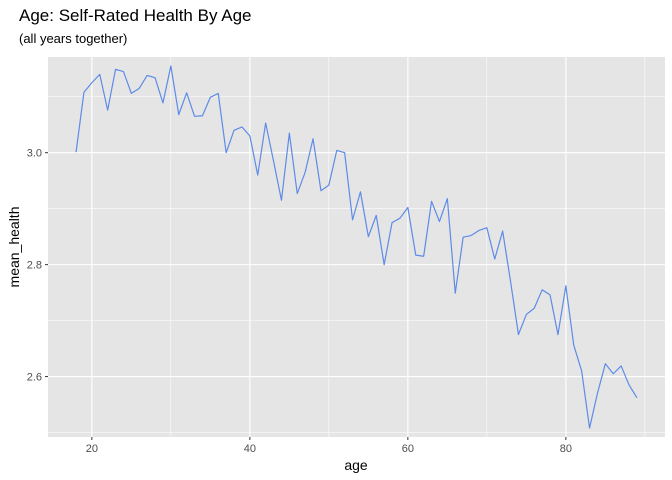 This screenshot has height=480, width=672. Describe the element at coordinates (356, 465) in the screenshot. I see `x-axis-title: age` at that location.